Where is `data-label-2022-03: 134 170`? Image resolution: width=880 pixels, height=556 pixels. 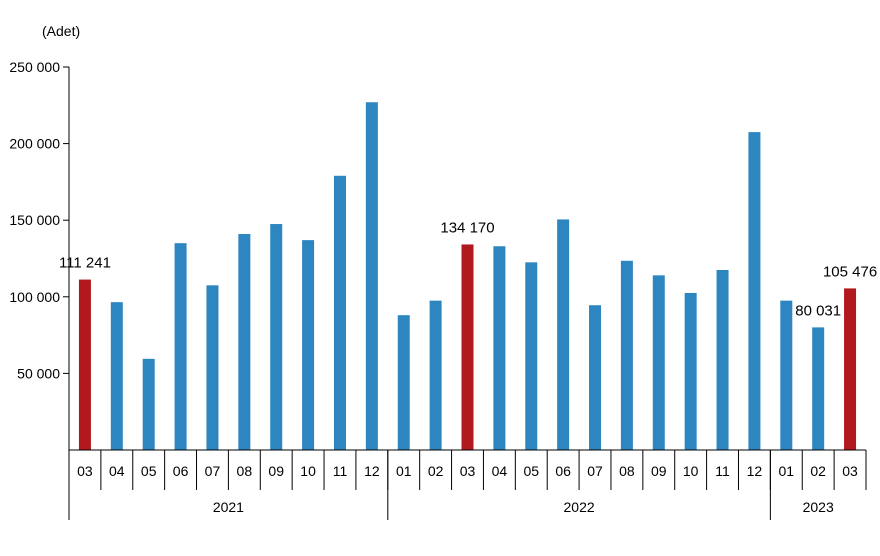
data-label-2022-03: 134 170 is located at coordinates (467, 227).